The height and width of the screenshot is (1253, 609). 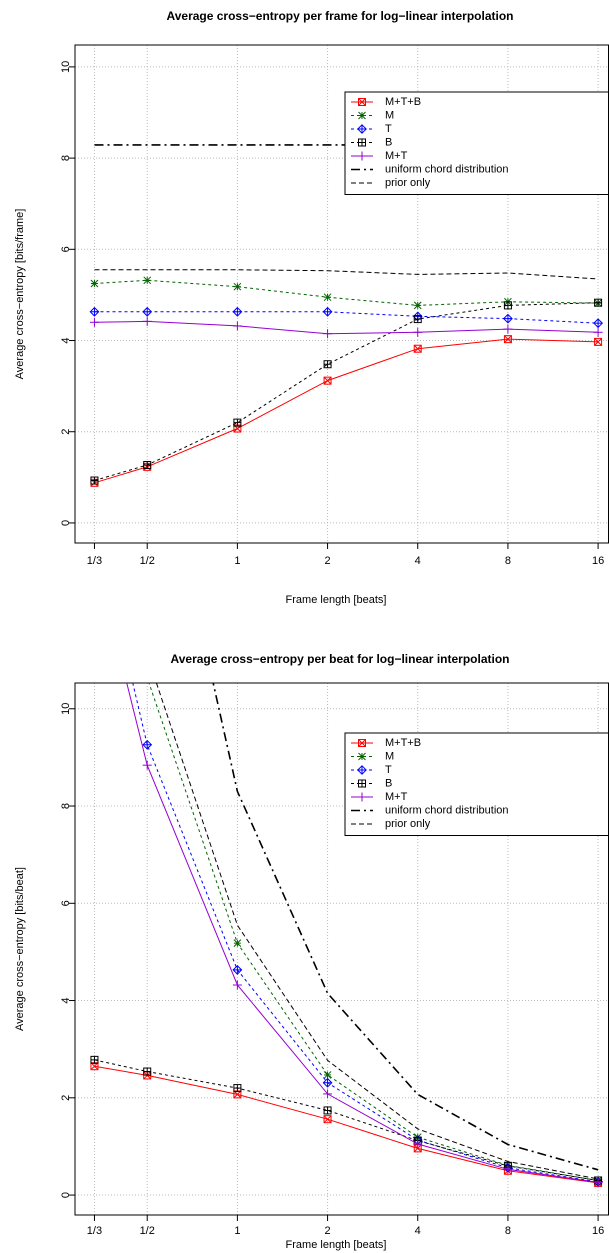 I want to click on y-tick-label: 0, so click(x=66, y=1195).